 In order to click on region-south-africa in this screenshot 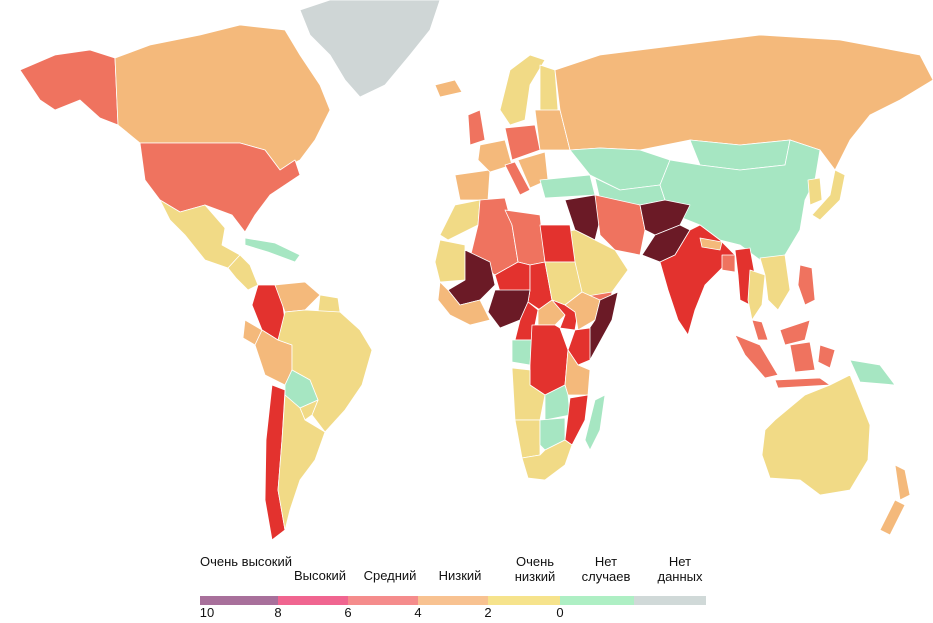, I will do `click(547, 460)`.